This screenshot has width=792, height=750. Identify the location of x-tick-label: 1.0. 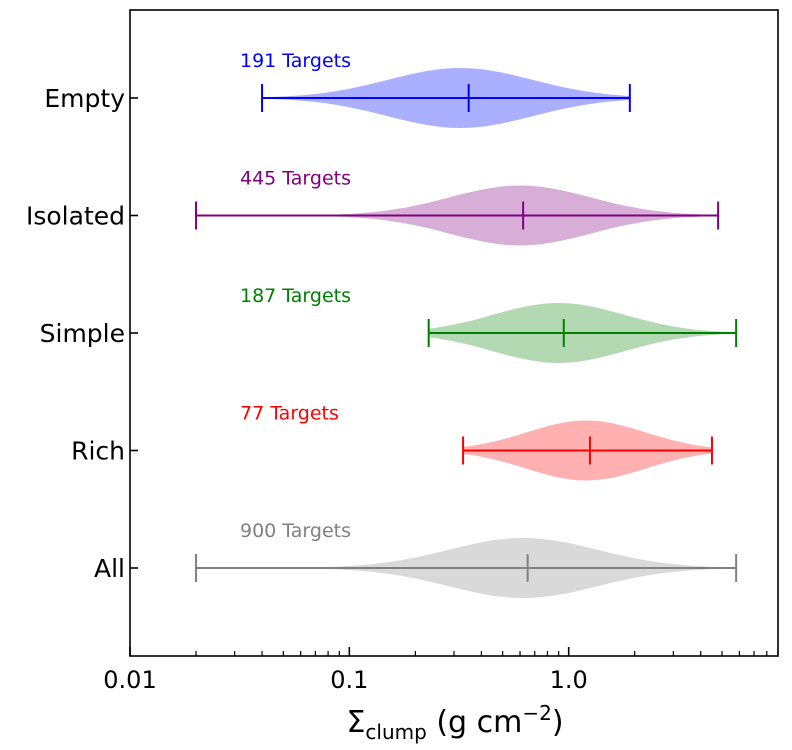
(569, 680).